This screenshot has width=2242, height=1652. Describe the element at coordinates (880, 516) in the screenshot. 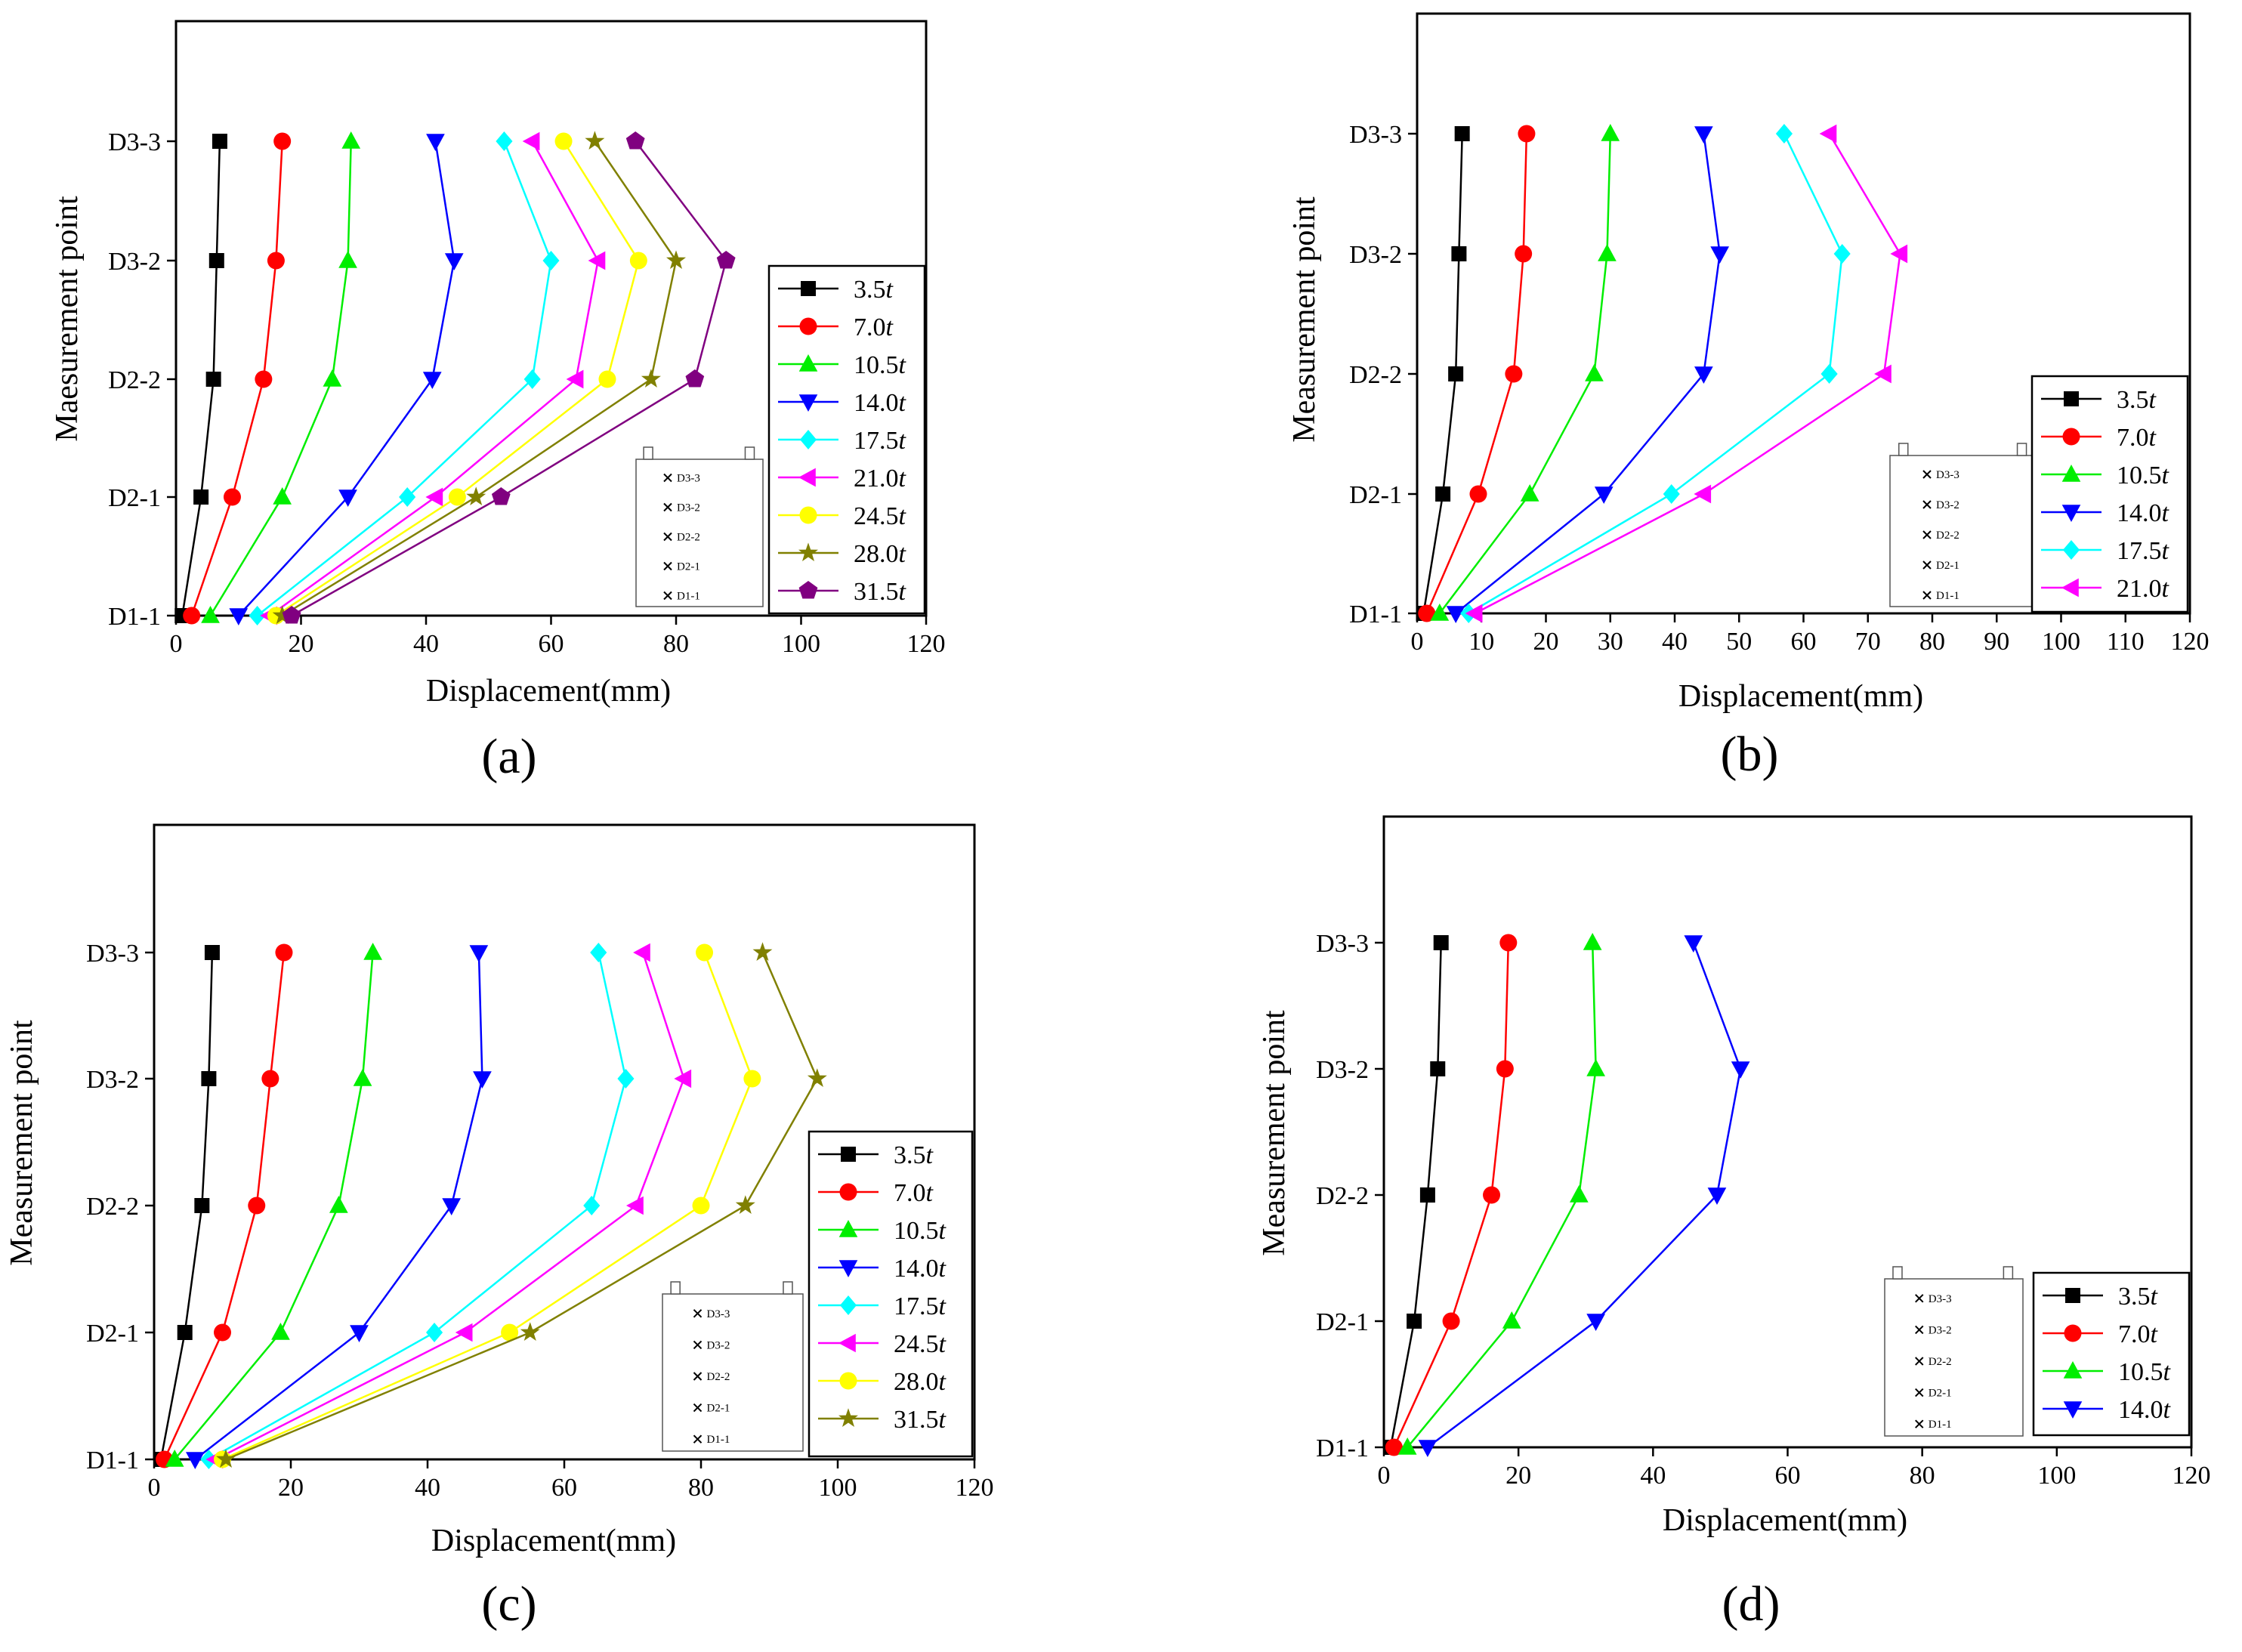

I see `legend-label: 24.5t` at that location.